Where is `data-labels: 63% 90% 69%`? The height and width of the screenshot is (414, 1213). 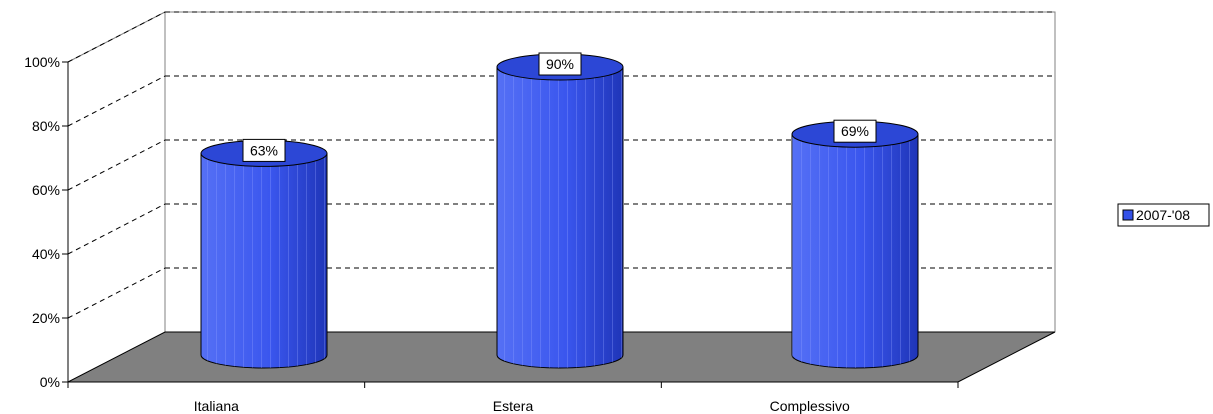
data-labels: 63% 90% 69% is located at coordinates (559, 107).